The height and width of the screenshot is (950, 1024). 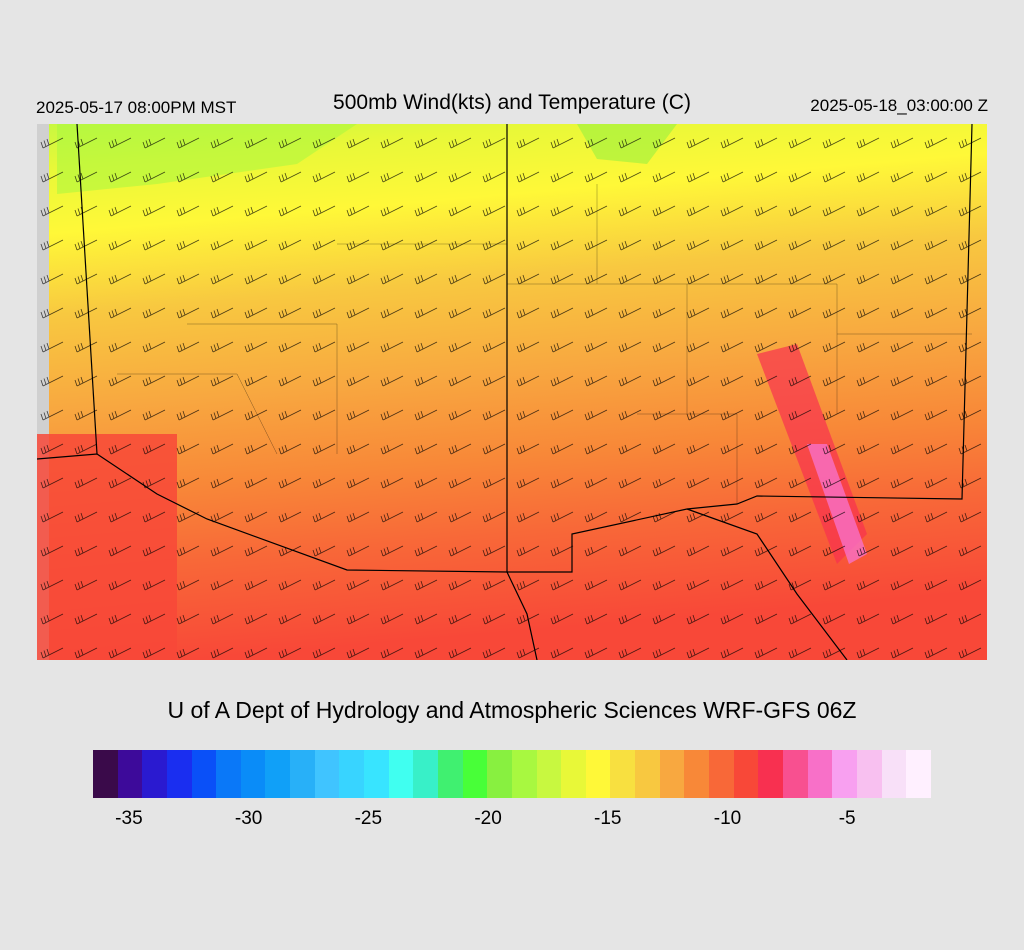 I want to click on colorbar-tick-label: -30, so click(x=248, y=818).